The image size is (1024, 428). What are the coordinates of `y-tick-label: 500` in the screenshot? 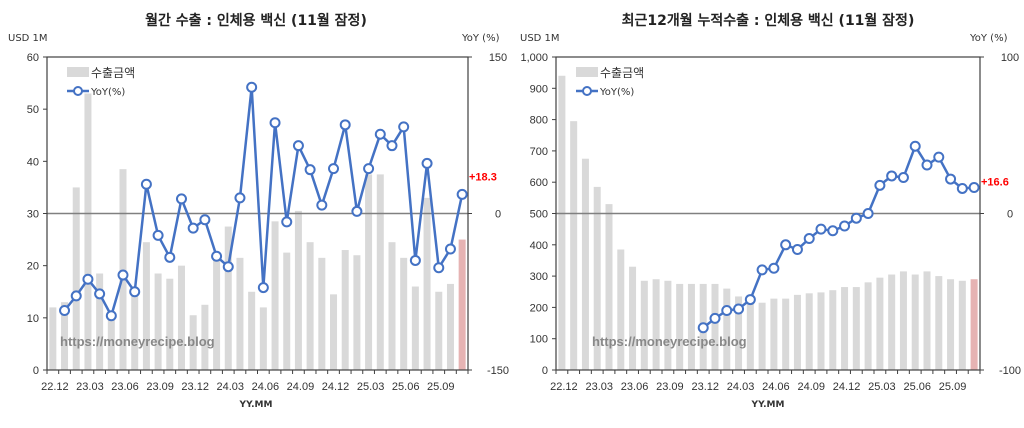 It's located at (539, 215).